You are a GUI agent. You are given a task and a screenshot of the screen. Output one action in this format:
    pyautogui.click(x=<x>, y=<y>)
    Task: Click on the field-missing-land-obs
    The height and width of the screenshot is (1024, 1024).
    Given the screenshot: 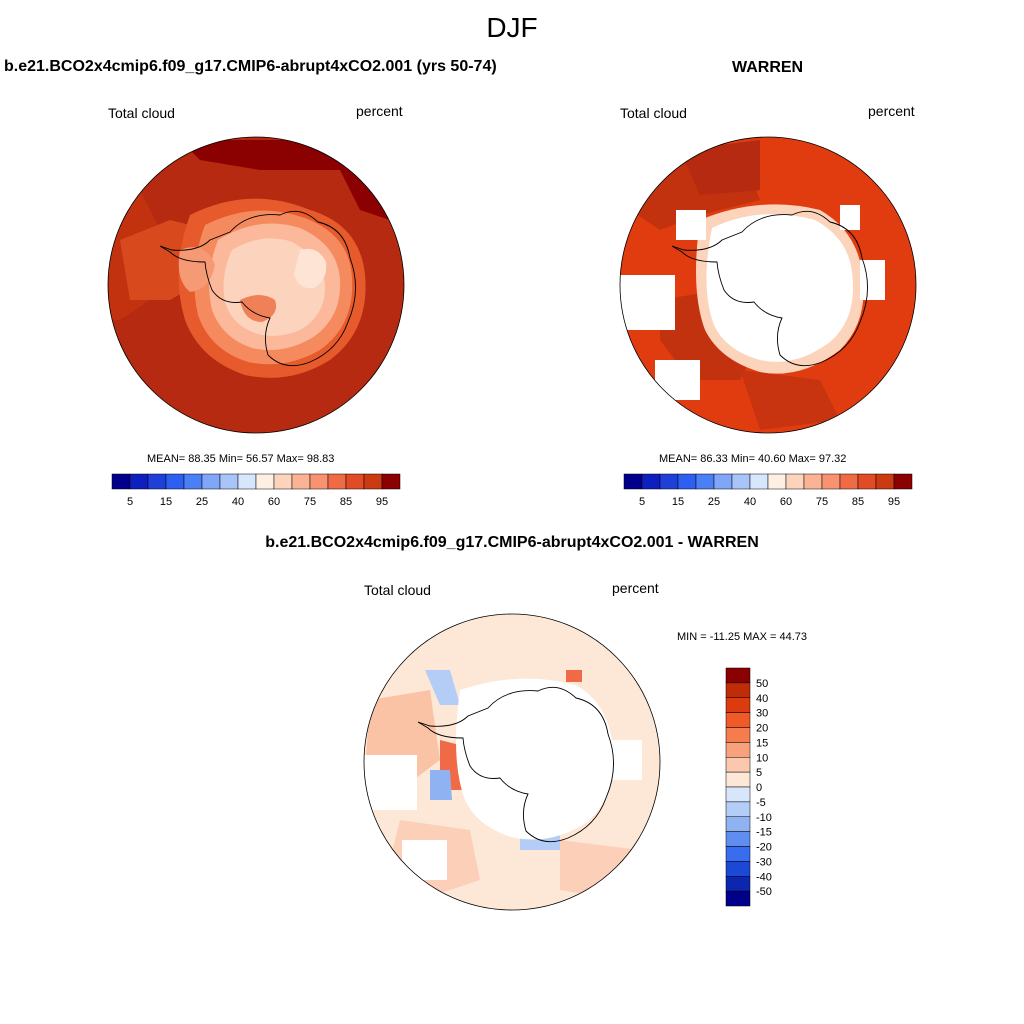 What is the action you would take?
    pyautogui.click(x=780, y=288)
    